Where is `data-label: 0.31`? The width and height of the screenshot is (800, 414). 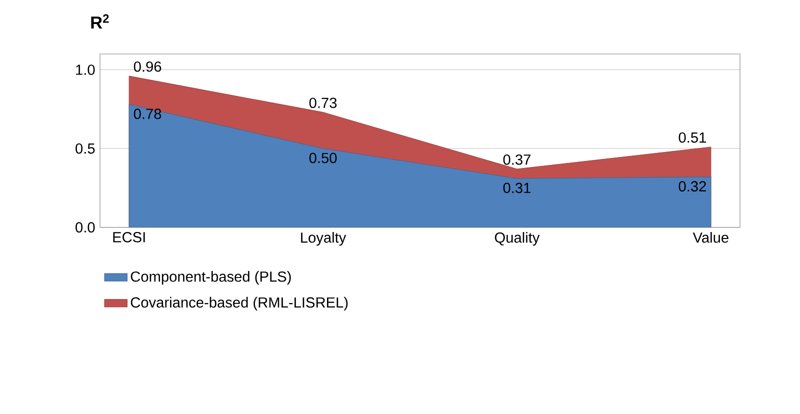 data-label: 0.31 is located at coordinates (516, 188).